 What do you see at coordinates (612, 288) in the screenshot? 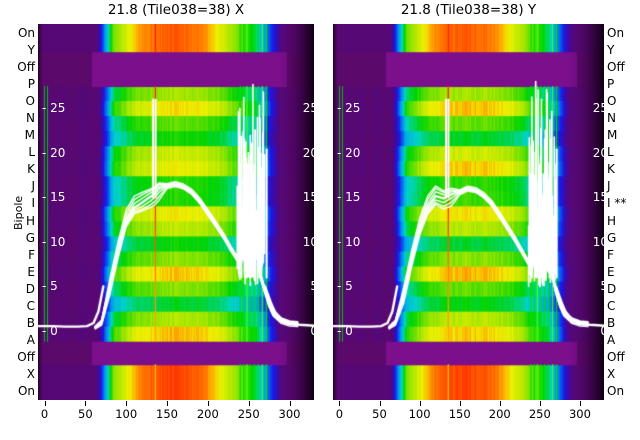
I see `category-label-d: D` at bounding box center [612, 288].